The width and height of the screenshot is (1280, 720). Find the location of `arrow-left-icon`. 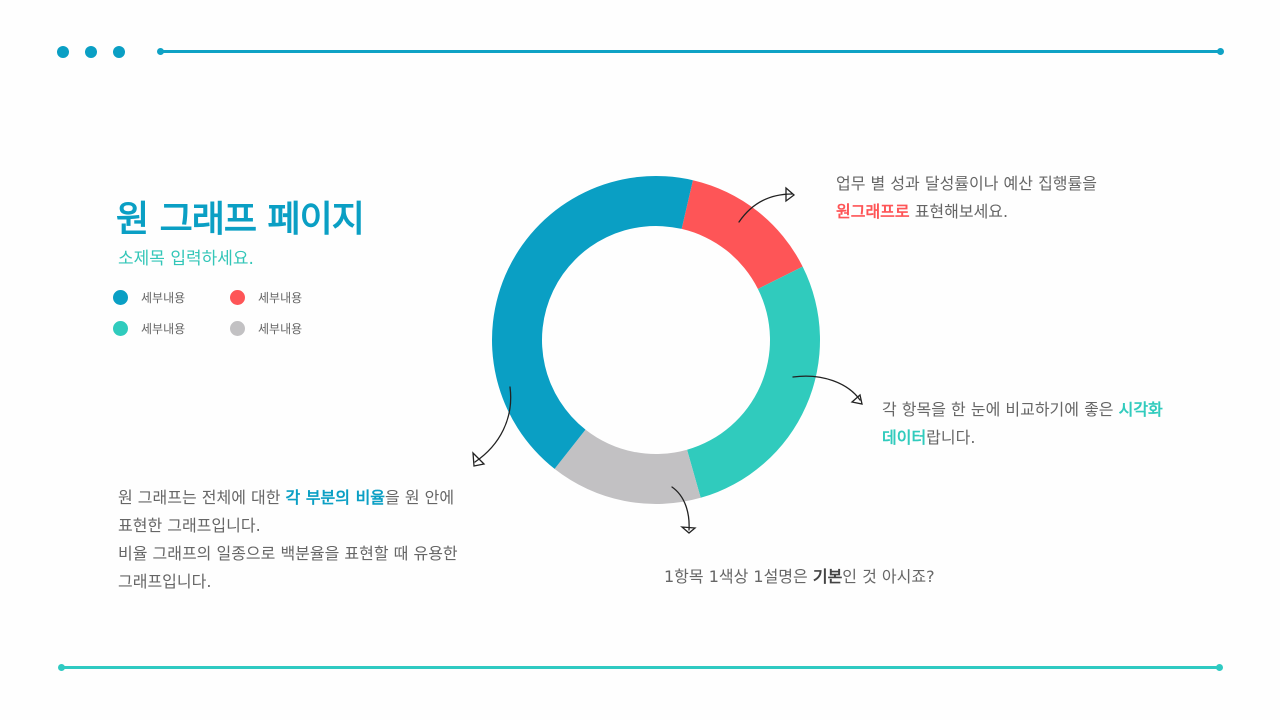

arrow-left-icon is located at coordinates (493, 424).